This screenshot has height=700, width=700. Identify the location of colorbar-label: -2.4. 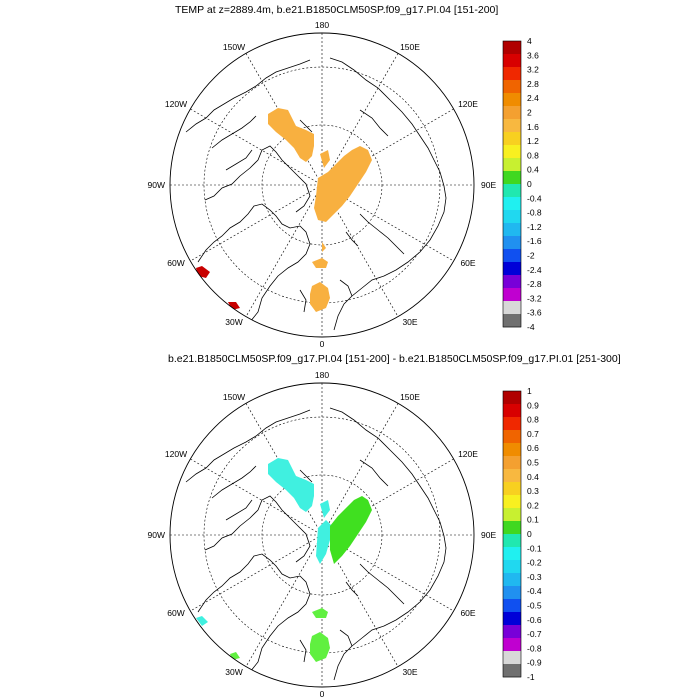
(534, 270).